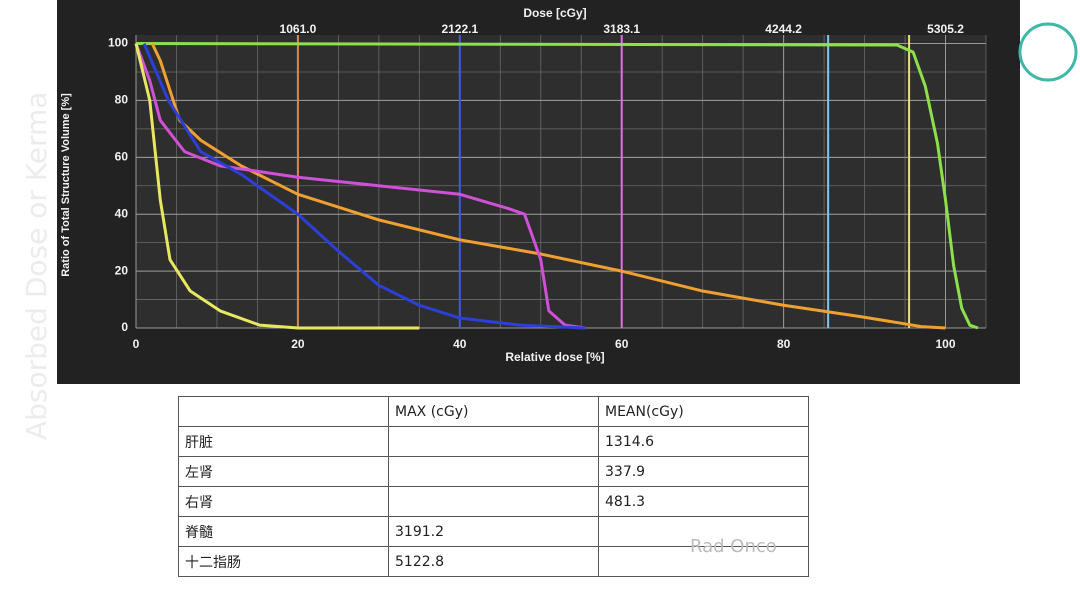 This screenshot has width=1080, height=608. What do you see at coordinates (554, 357) in the screenshot?
I see `x-axis-label: Relative dose [%]` at bounding box center [554, 357].